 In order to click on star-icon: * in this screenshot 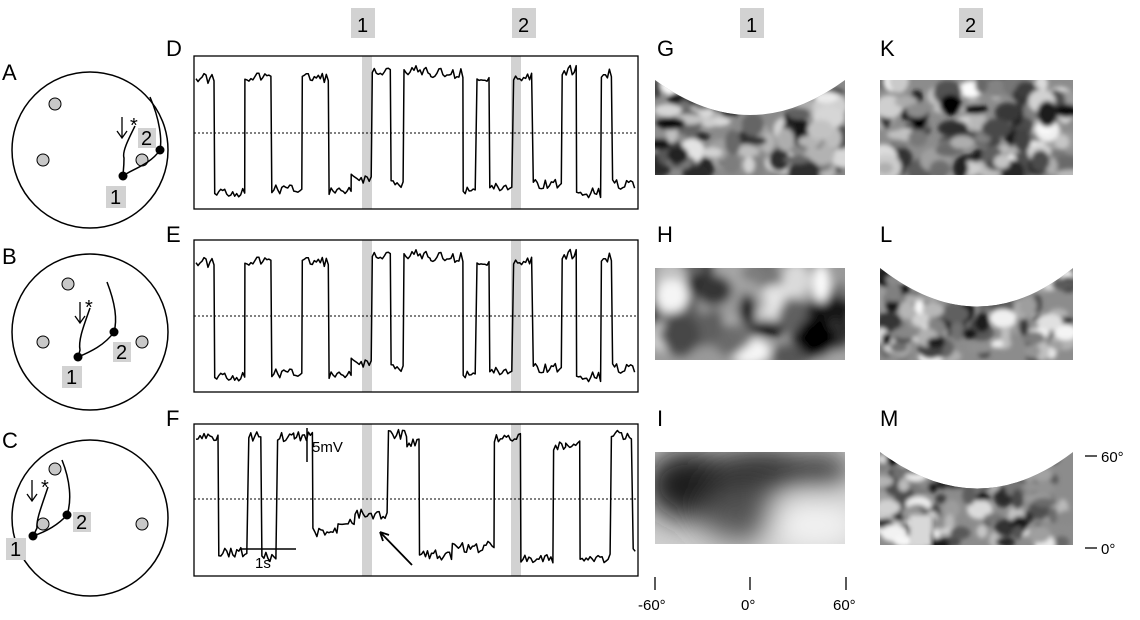, I will do `click(89, 308)`.